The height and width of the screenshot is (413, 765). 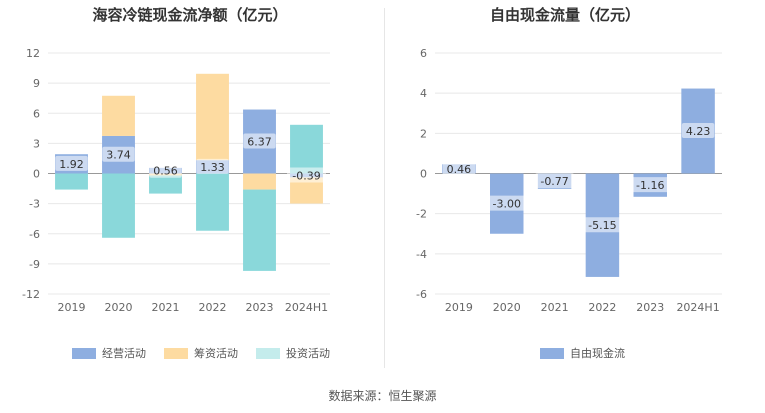 I want to click on chart1-data-label: 3.74, so click(x=118, y=155).